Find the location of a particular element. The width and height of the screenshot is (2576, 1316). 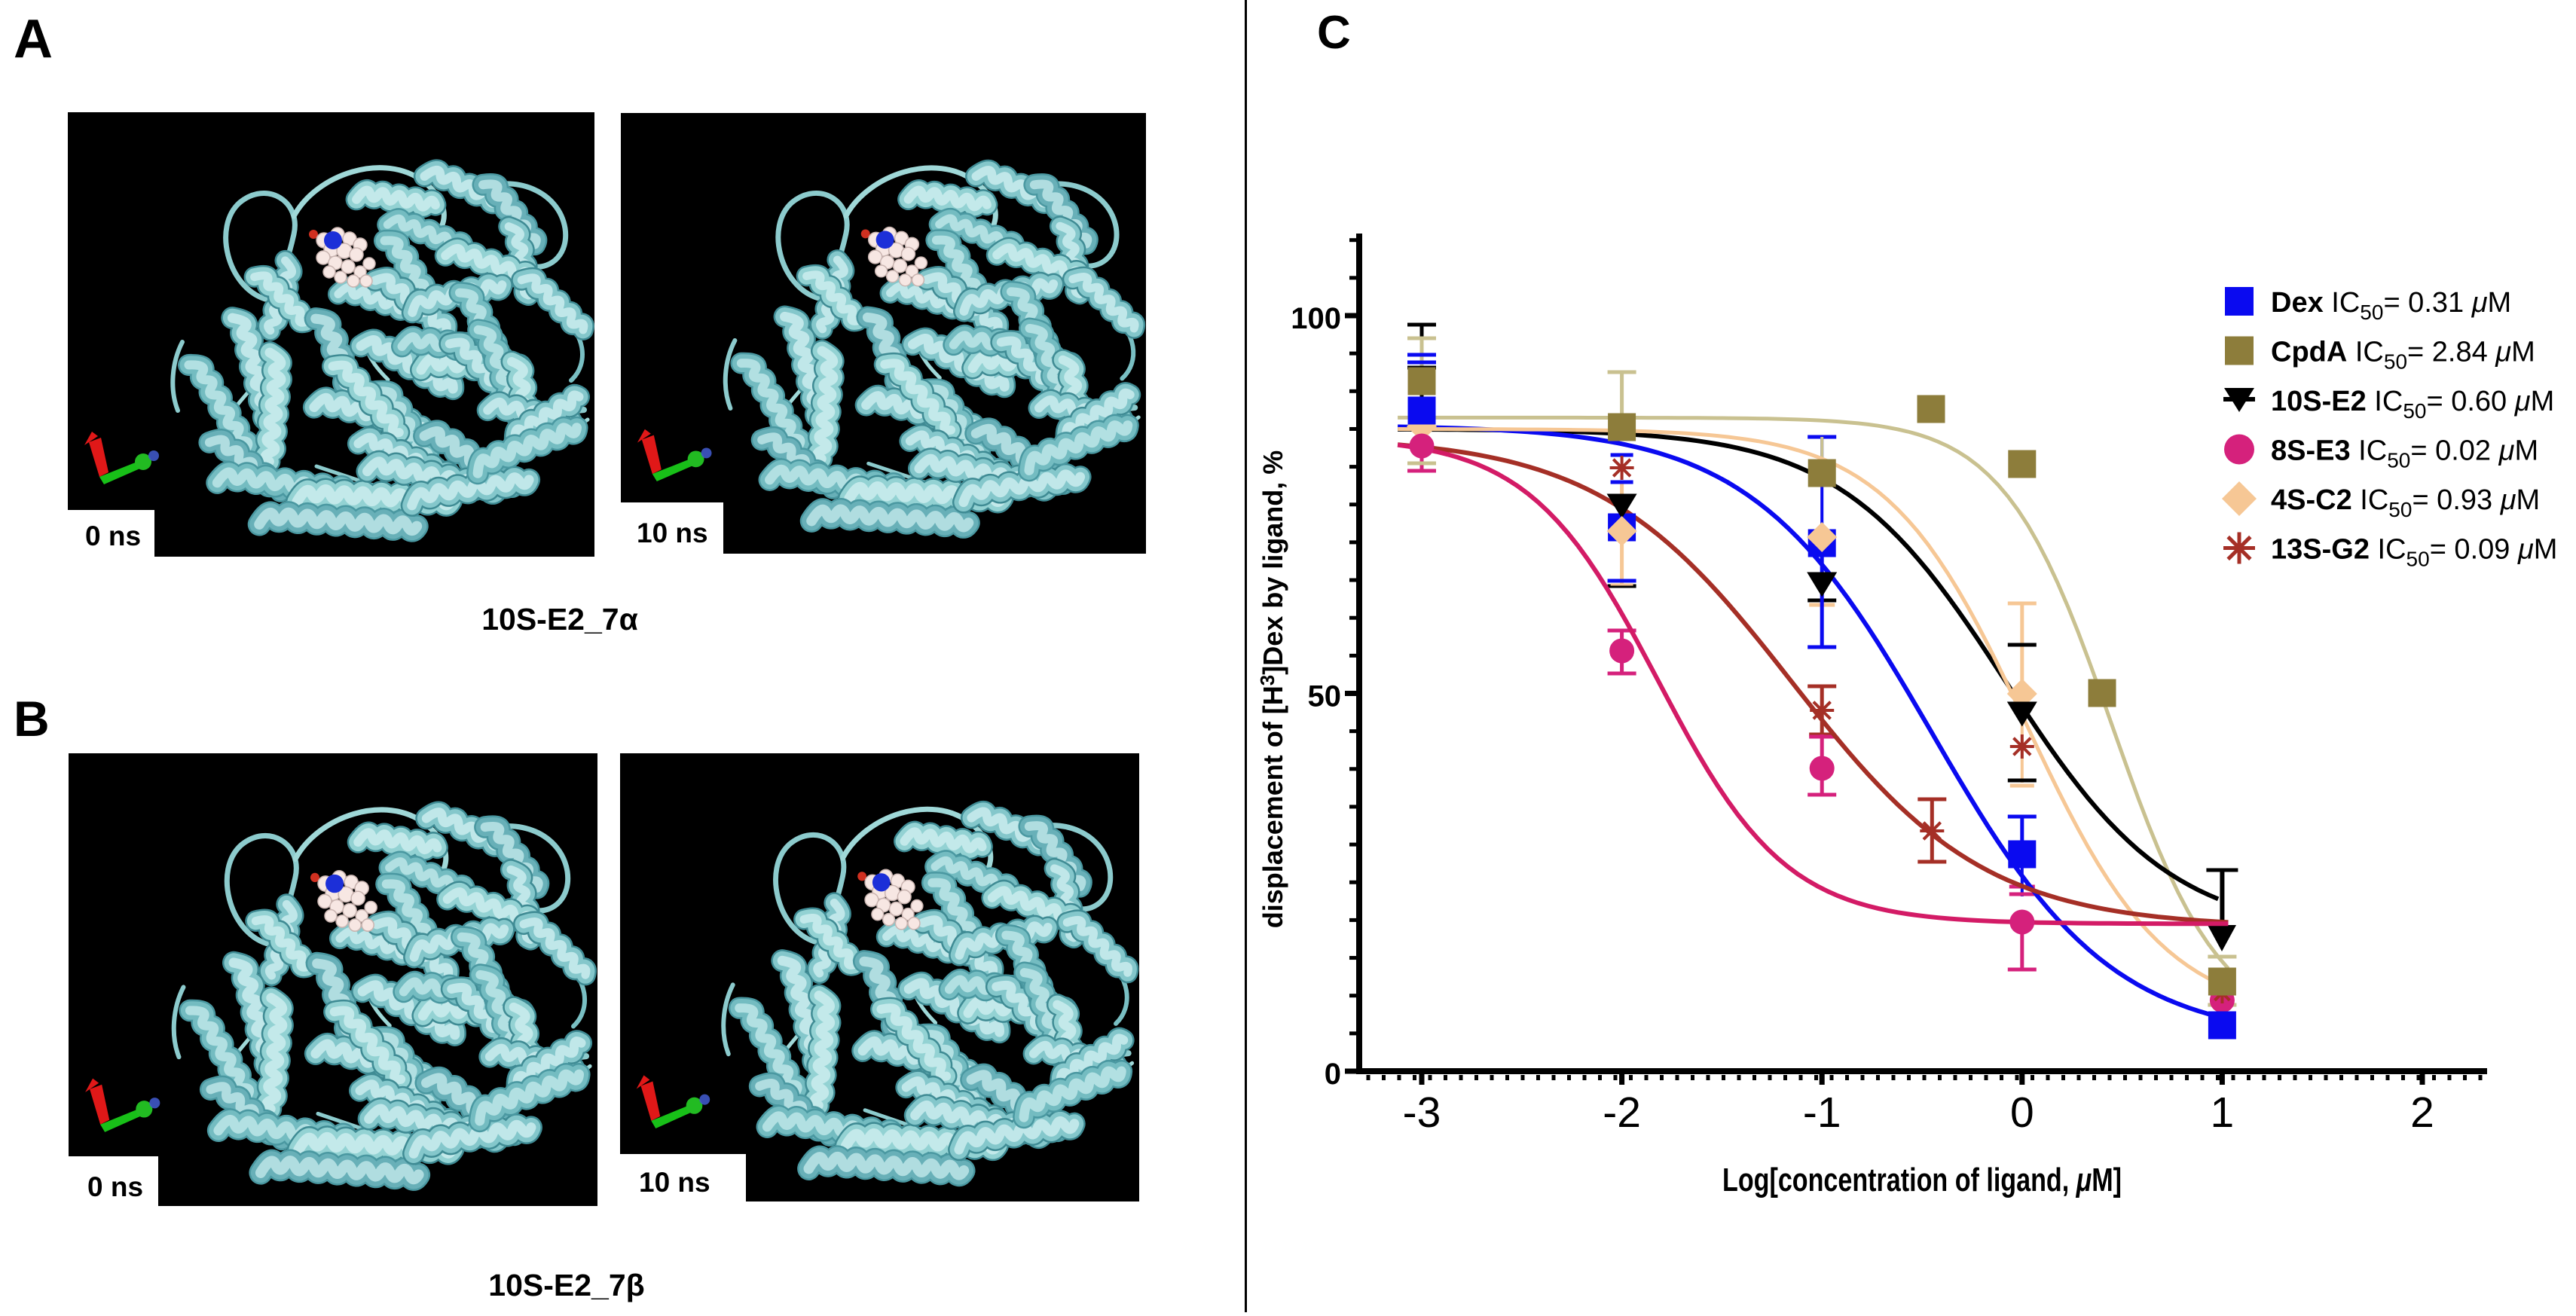

svg-text: 10S-E2_7β is located at coordinates (566, 1285).